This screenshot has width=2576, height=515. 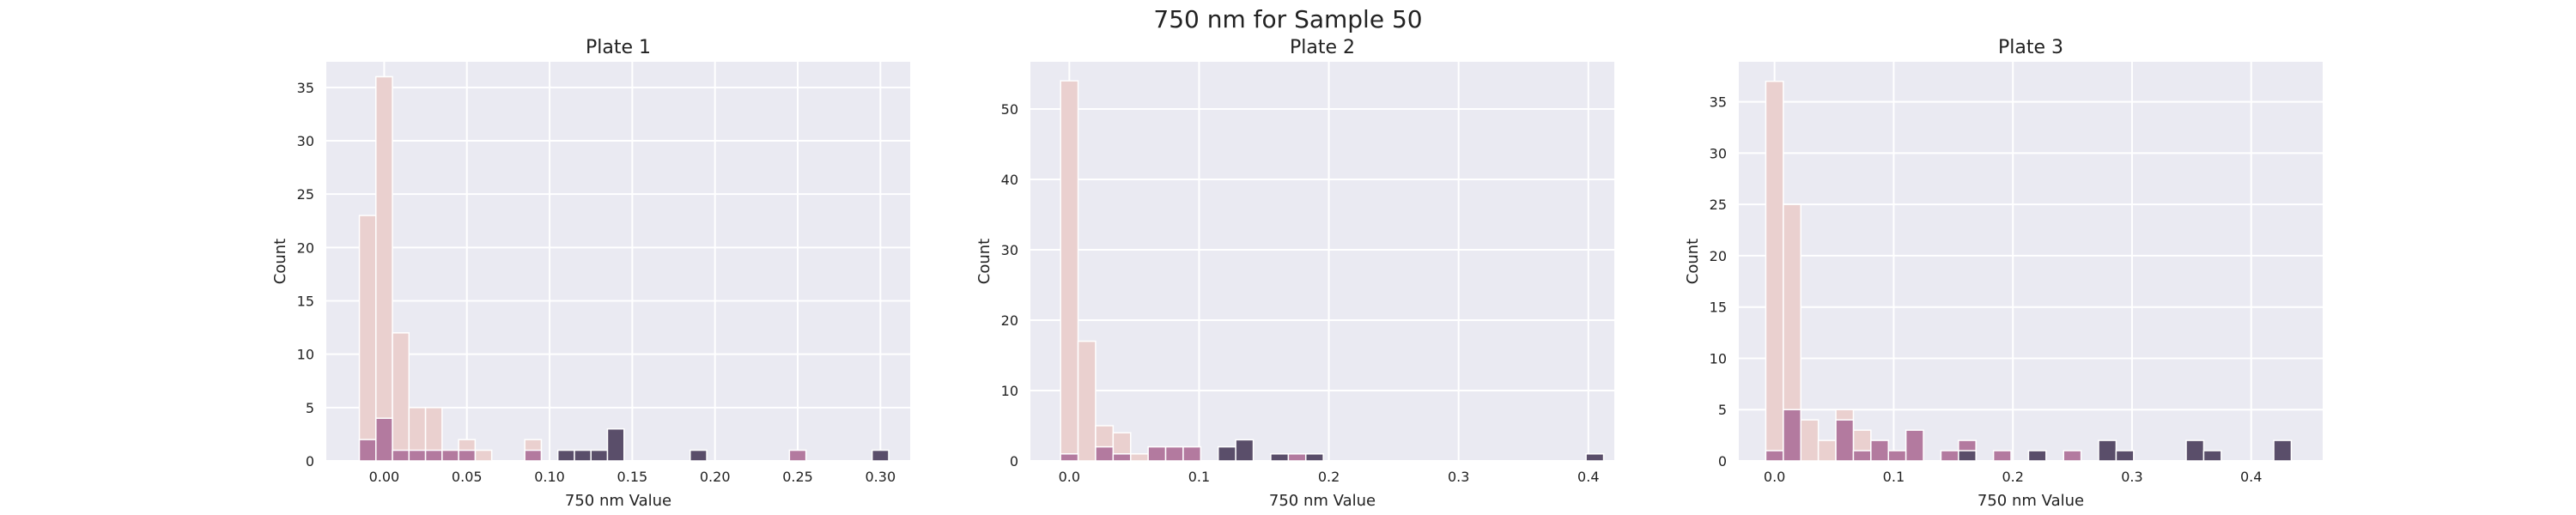 I want to click on y-tick-label: 40, so click(x=1009, y=180).